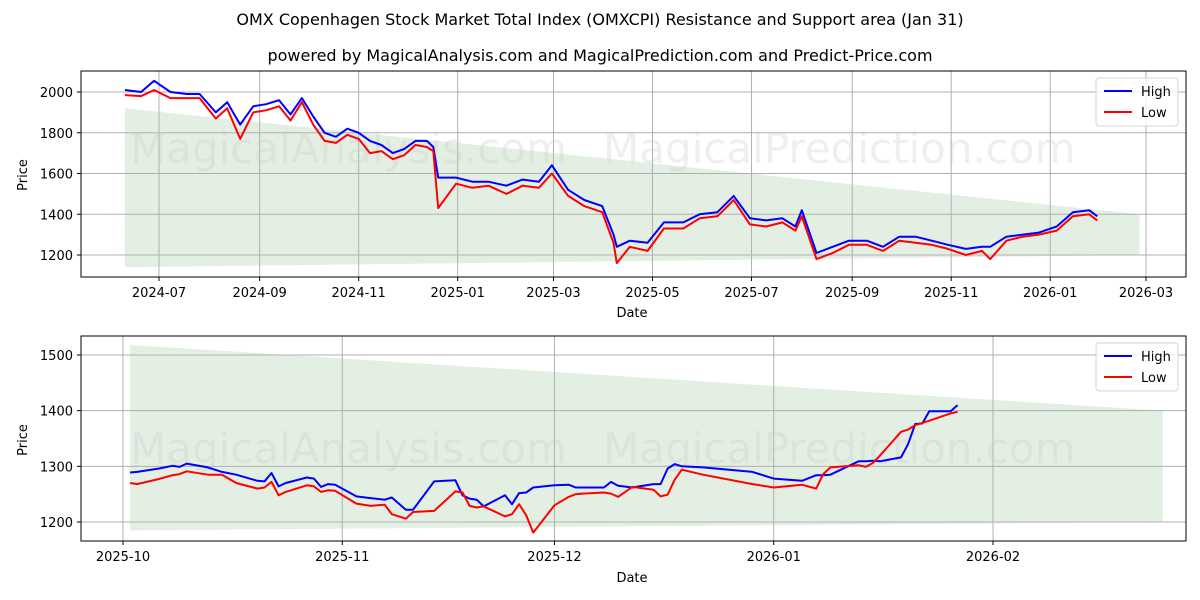 The image size is (1200, 600). I want to click on top-y-axis: 1200 1400 1600 1800 2000, so click(60, 175).